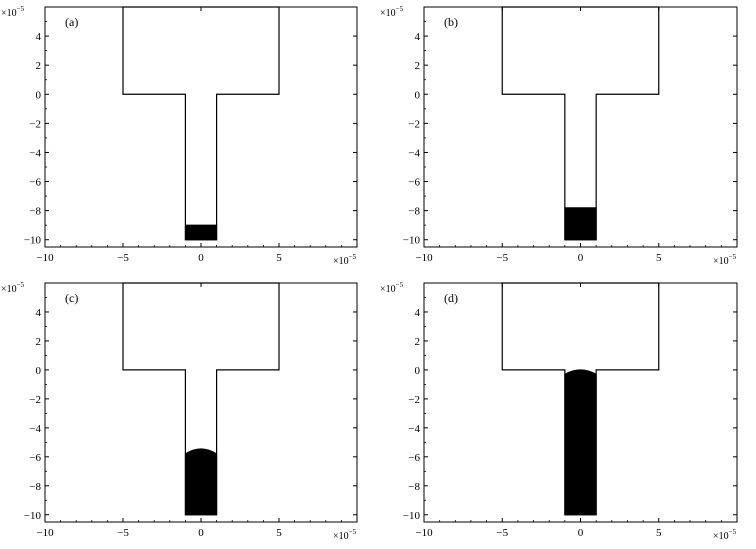  What do you see at coordinates (71, 22) in the screenshot?
I see `panel-label: (a)` at bounding box center [71, 22].